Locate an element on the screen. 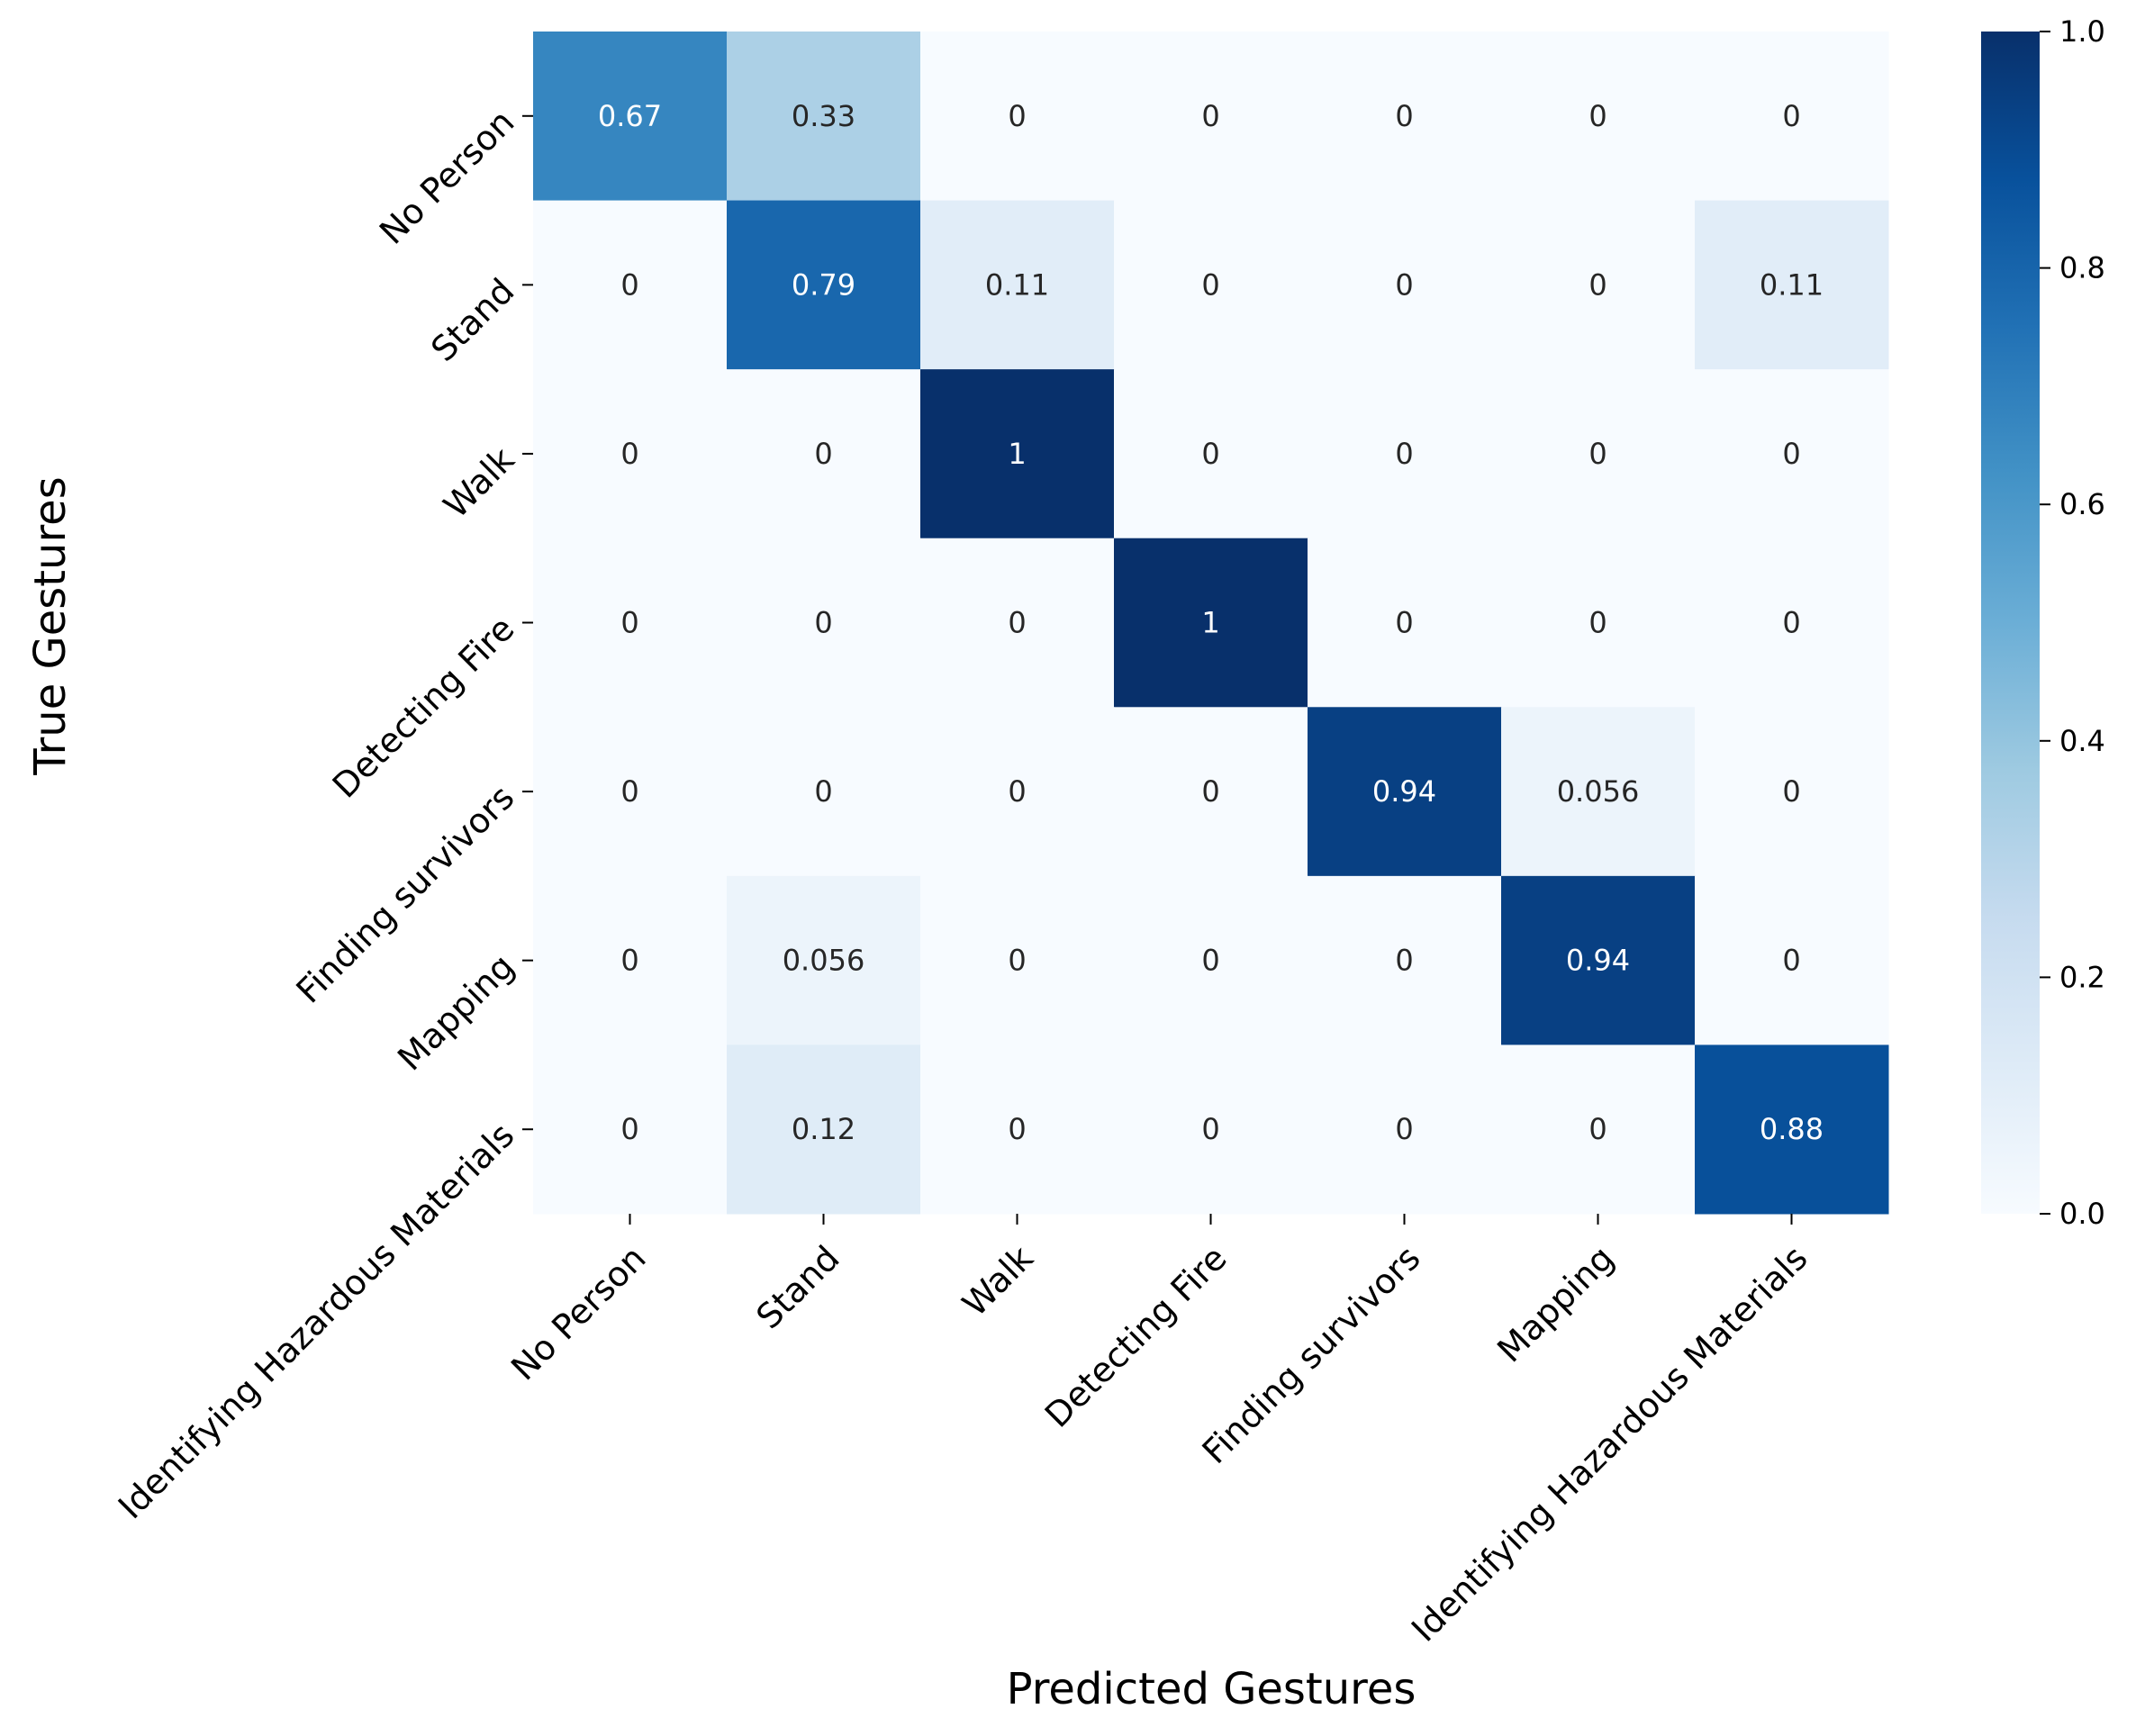 The image size is (2136, 1736). cell-label-r1-c3: 0 is located at coordinates (1210, 284).